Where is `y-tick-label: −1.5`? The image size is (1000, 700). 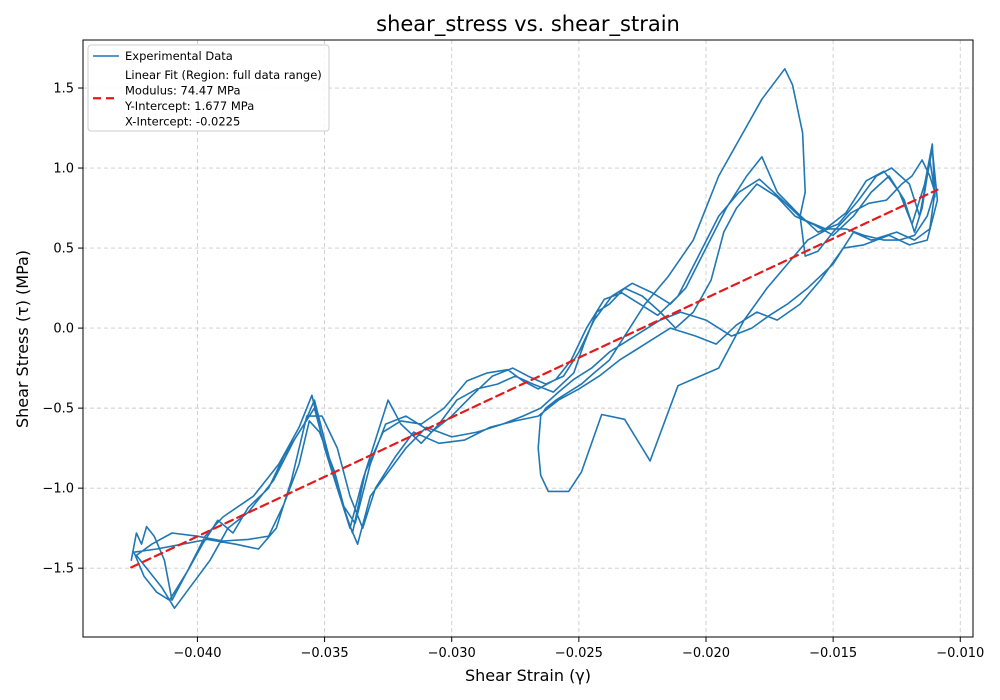
y-tick-label: −1.5 is located at coordinates (58, 569).